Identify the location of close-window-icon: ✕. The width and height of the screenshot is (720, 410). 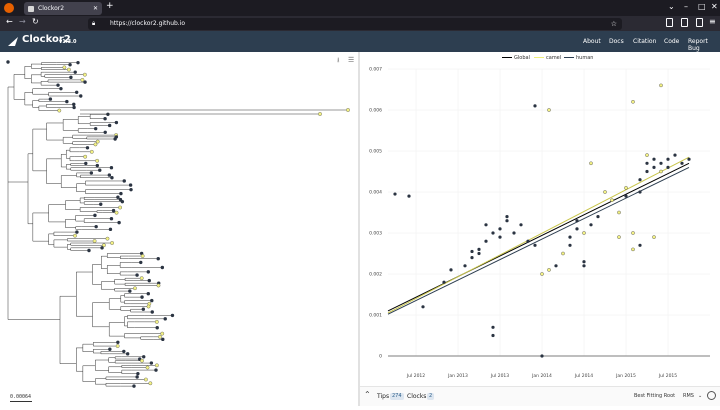
(714, 6).